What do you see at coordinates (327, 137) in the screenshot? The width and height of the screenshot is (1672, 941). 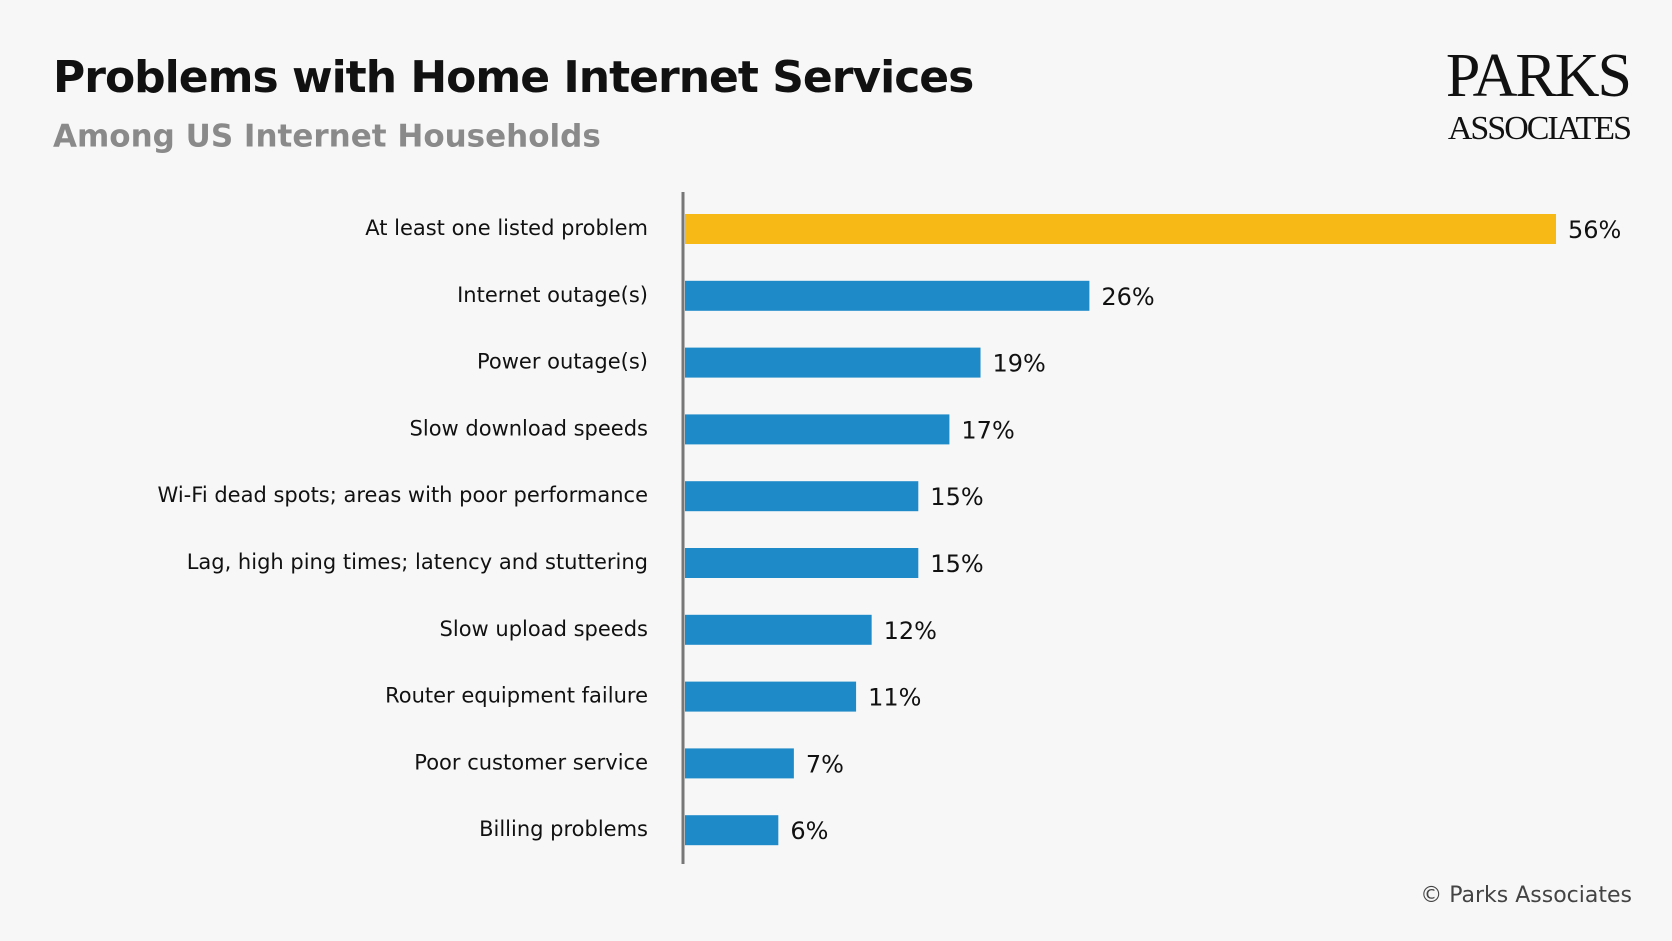 I see `chart-subtitle: Among US Internet Households` at bounding box center [327, 137].